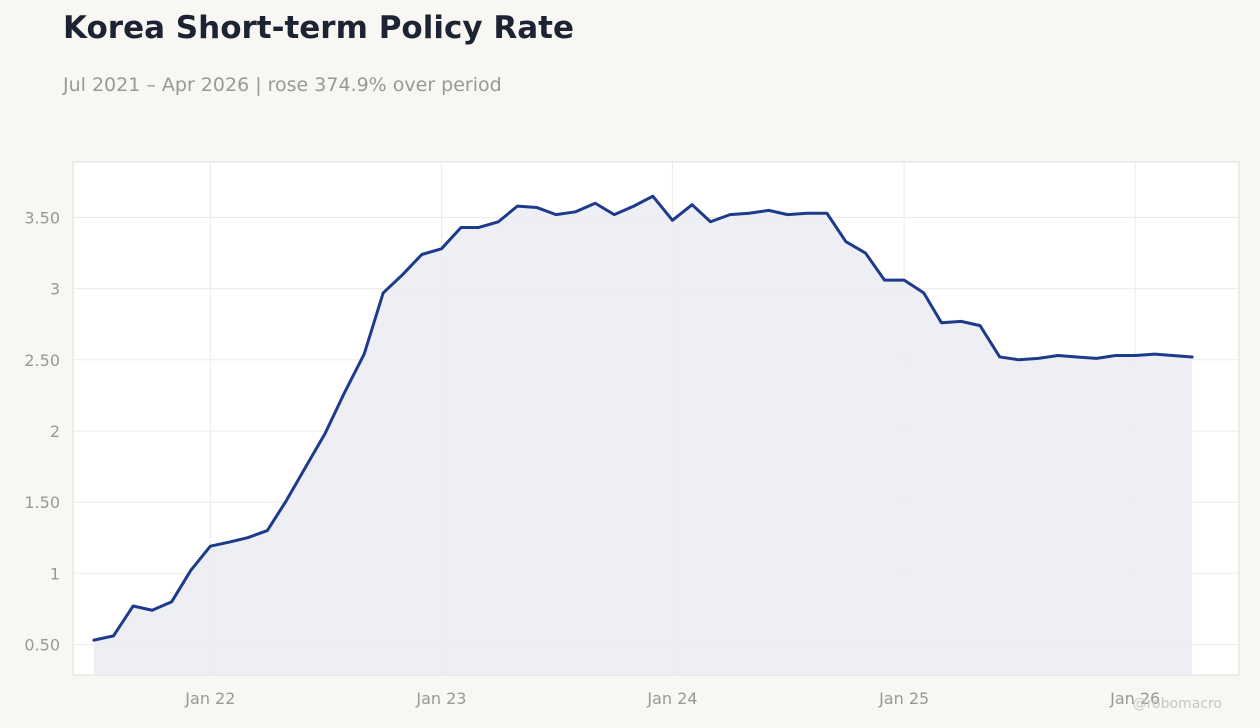 The width and height of the screenshot is (1260, 728). I want to click on watermark: @robomacro, so click(1177, 704).